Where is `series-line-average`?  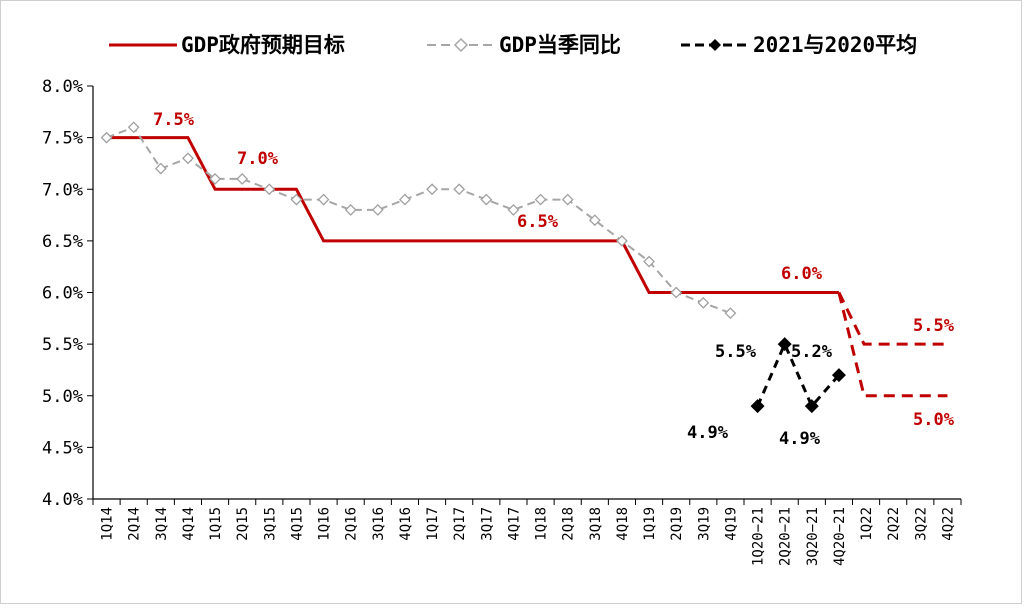 series-line-average is located at coordinates (798, 374).